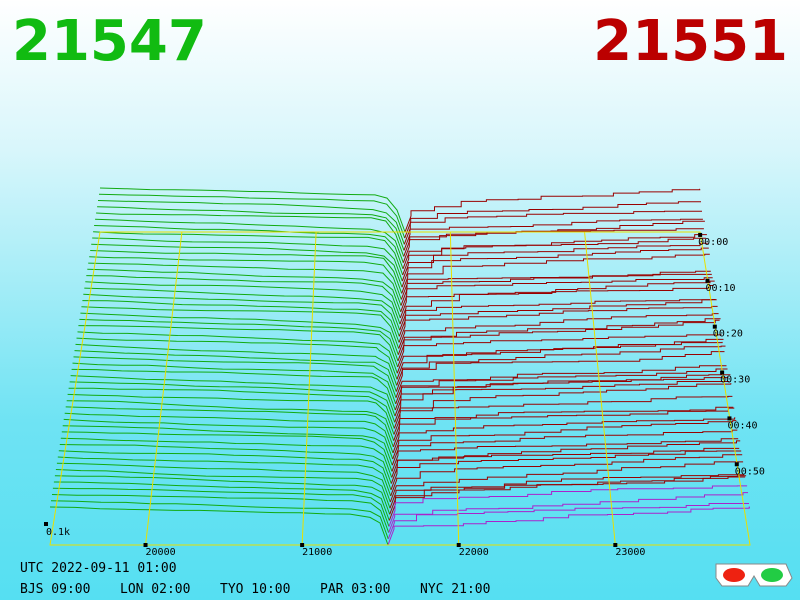  What do you see at coordinates (161, 552) in the screenshot?
I see `price-label: 20000` at bounding box center [161, 552].